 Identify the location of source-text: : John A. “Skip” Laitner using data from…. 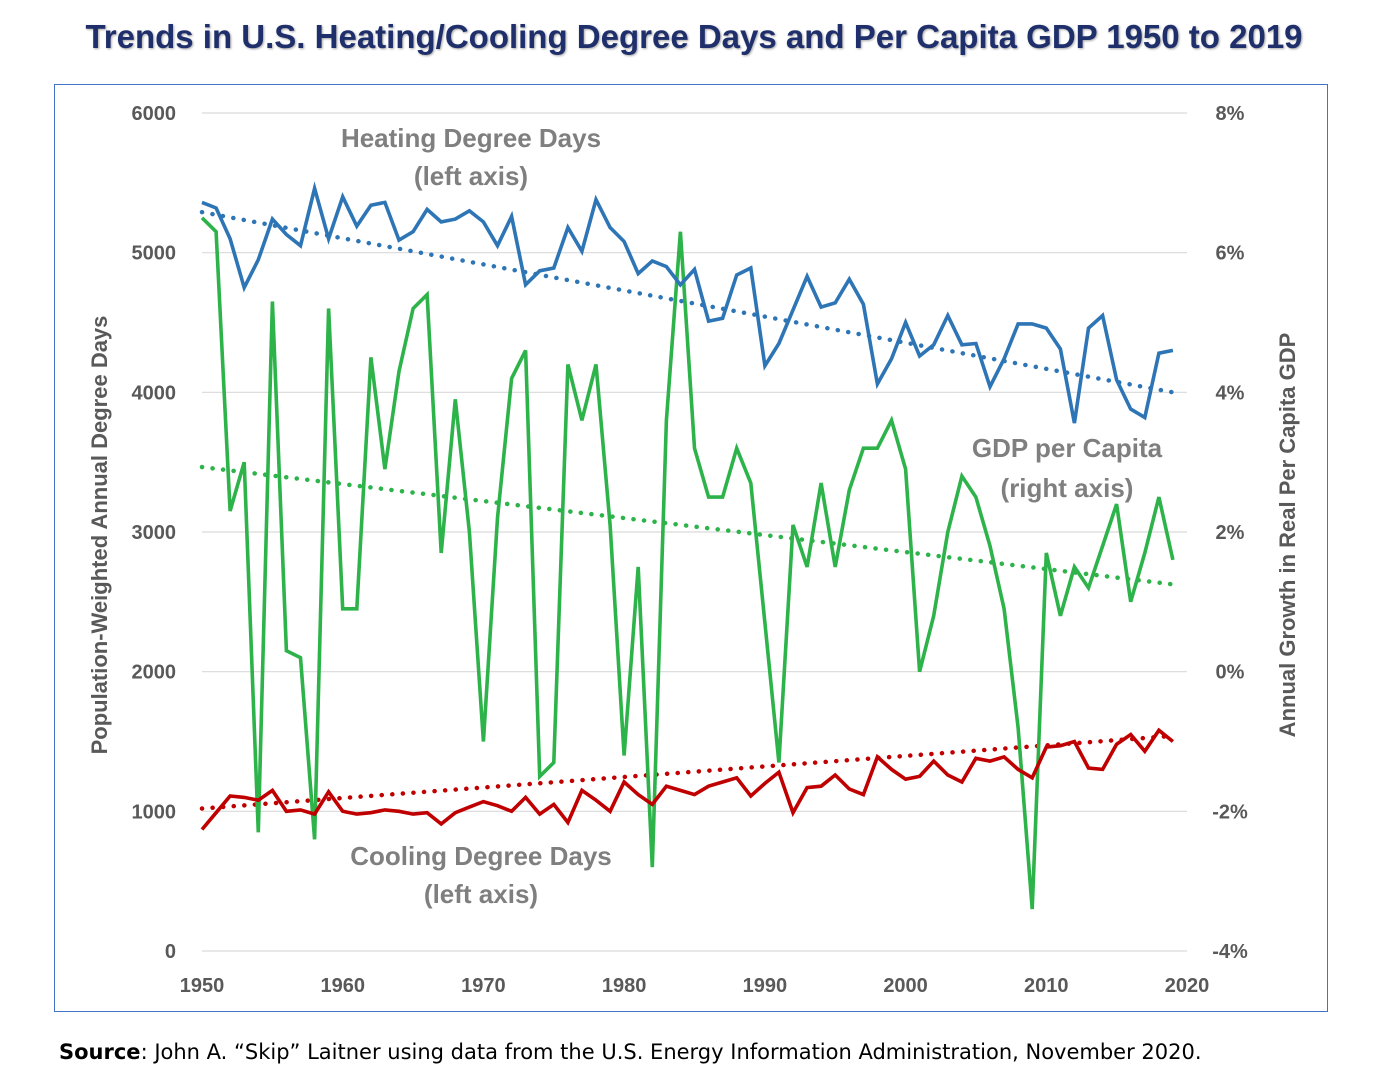
(671, 1052).